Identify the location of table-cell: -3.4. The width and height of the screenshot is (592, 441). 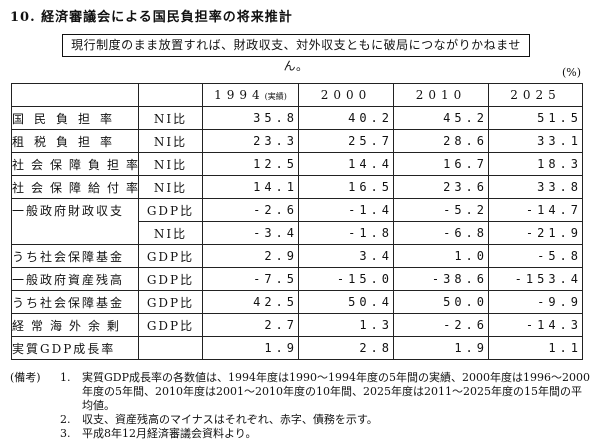
(250, 233).